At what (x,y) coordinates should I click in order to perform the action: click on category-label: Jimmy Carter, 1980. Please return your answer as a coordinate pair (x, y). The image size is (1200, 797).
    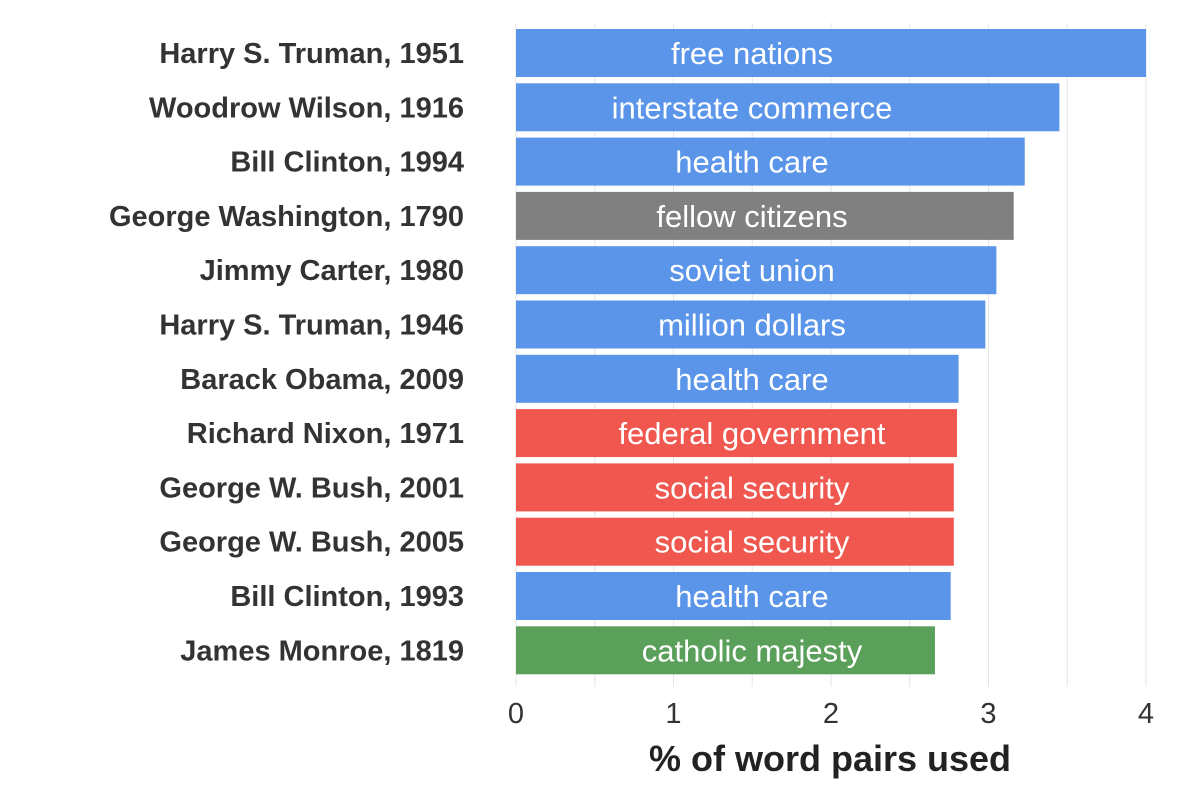
    Looking at the image, I should click on (332, 271).